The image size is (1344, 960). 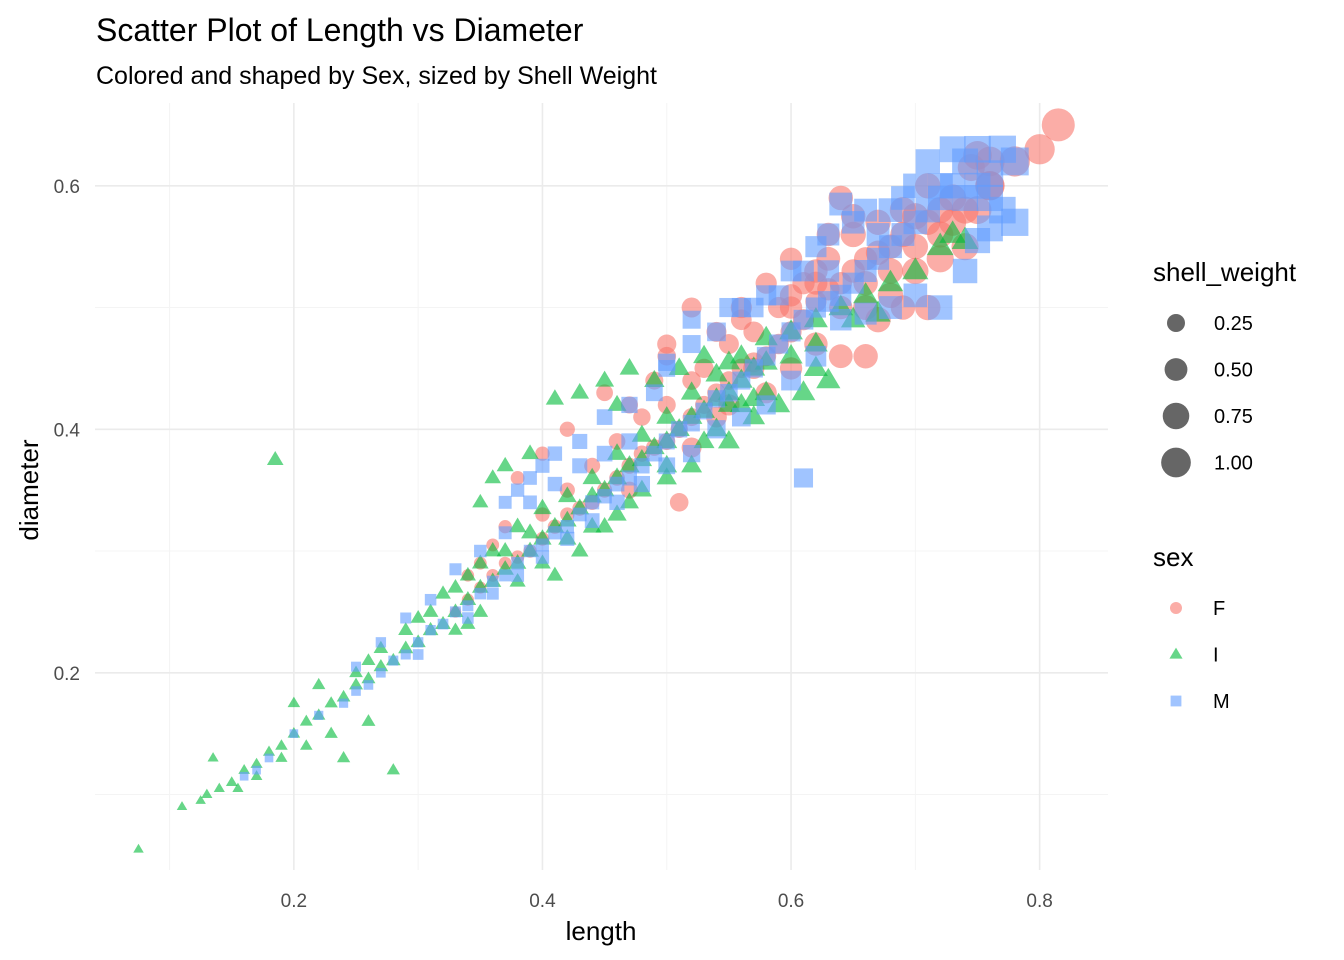 What do you see at coordinates (67, 430) in the screenshot?
I see `y-tick-label: 0.4` at bounding box center [67, 430].